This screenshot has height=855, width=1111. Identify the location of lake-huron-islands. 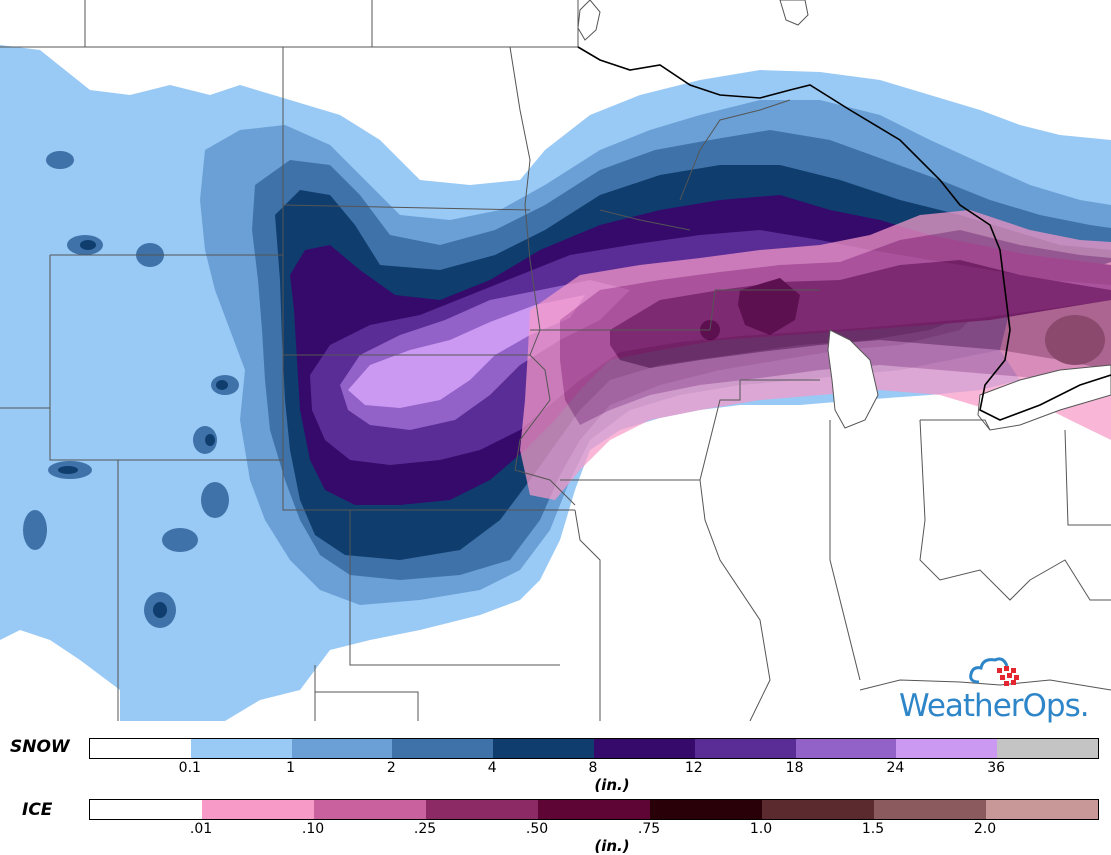
(794, 13).